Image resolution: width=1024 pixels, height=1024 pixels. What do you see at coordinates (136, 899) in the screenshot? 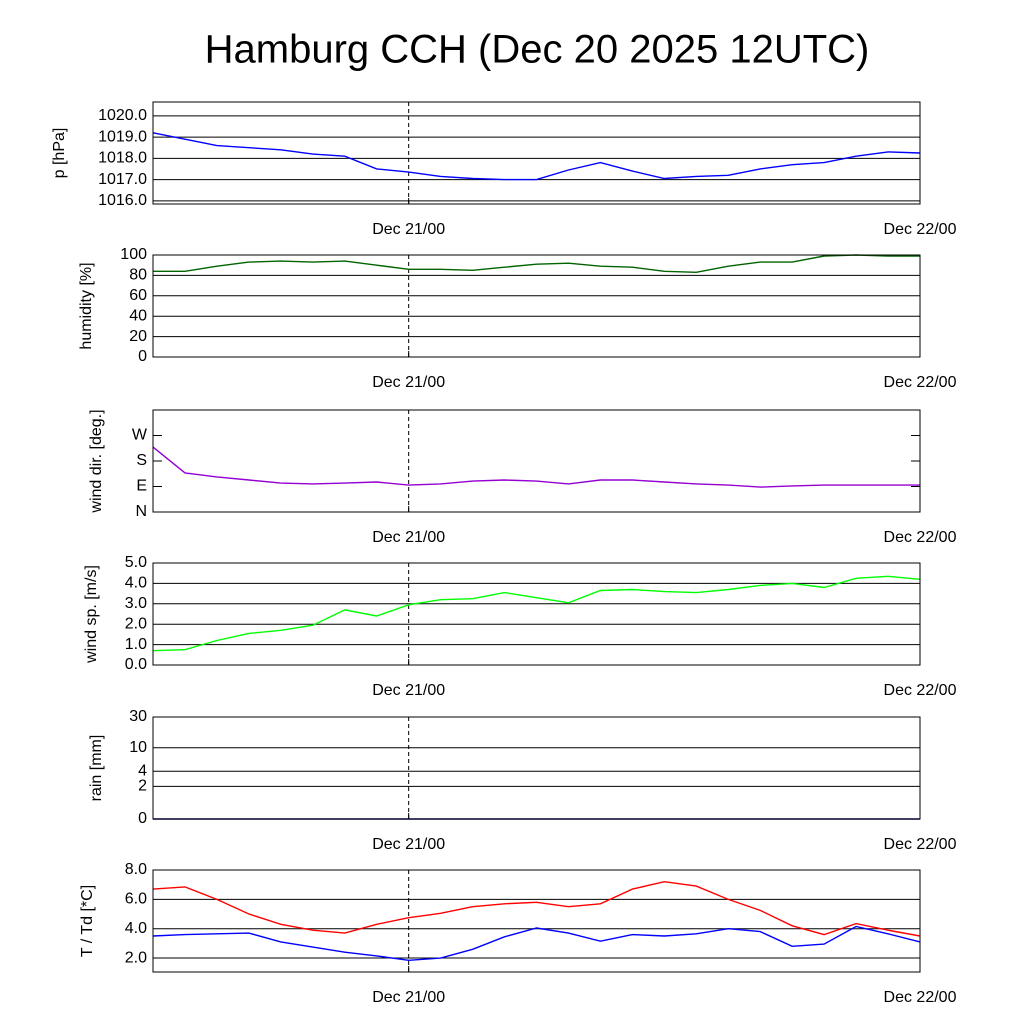
I see `y-tick-label: 6.0` at bounding box center [136, 899].